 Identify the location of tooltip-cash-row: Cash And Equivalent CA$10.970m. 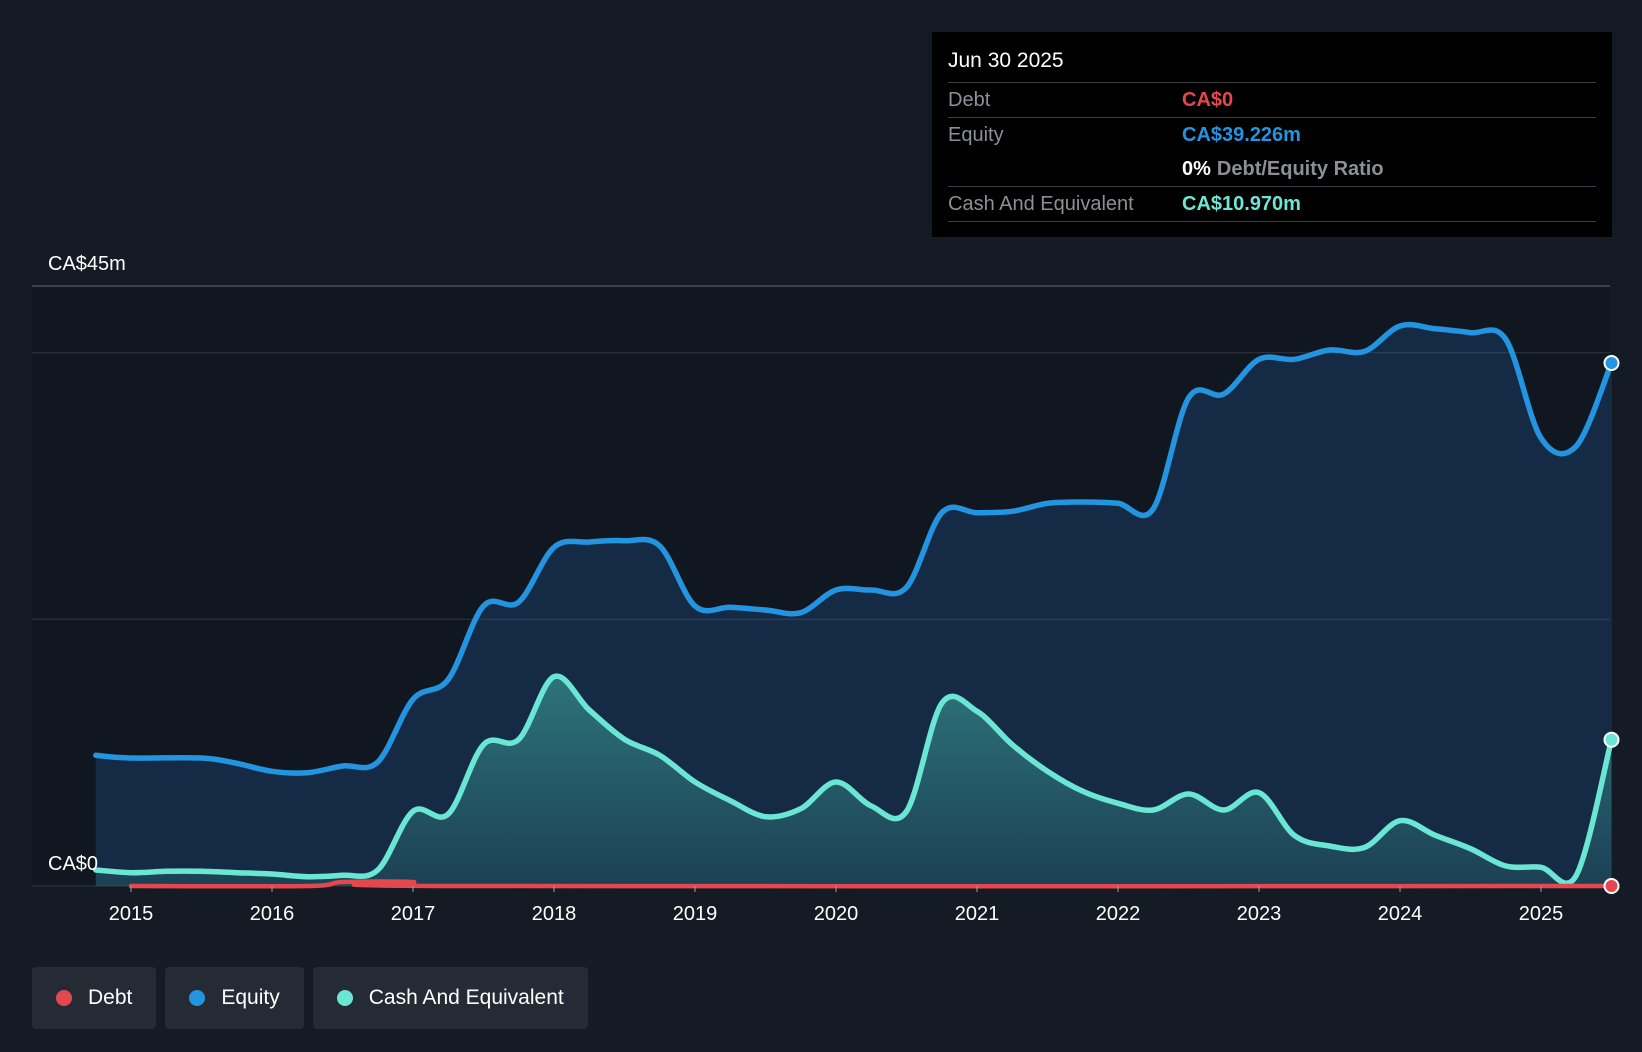
(1272, 204).